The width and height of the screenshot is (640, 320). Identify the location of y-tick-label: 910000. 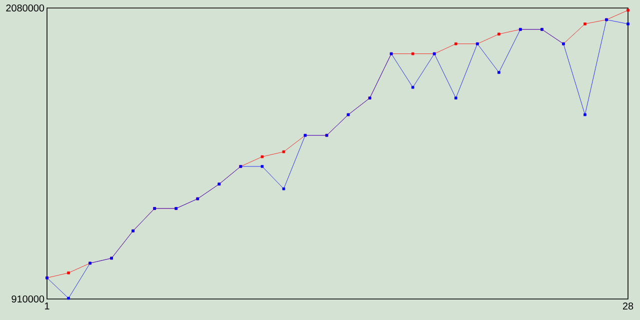
(28, 299).